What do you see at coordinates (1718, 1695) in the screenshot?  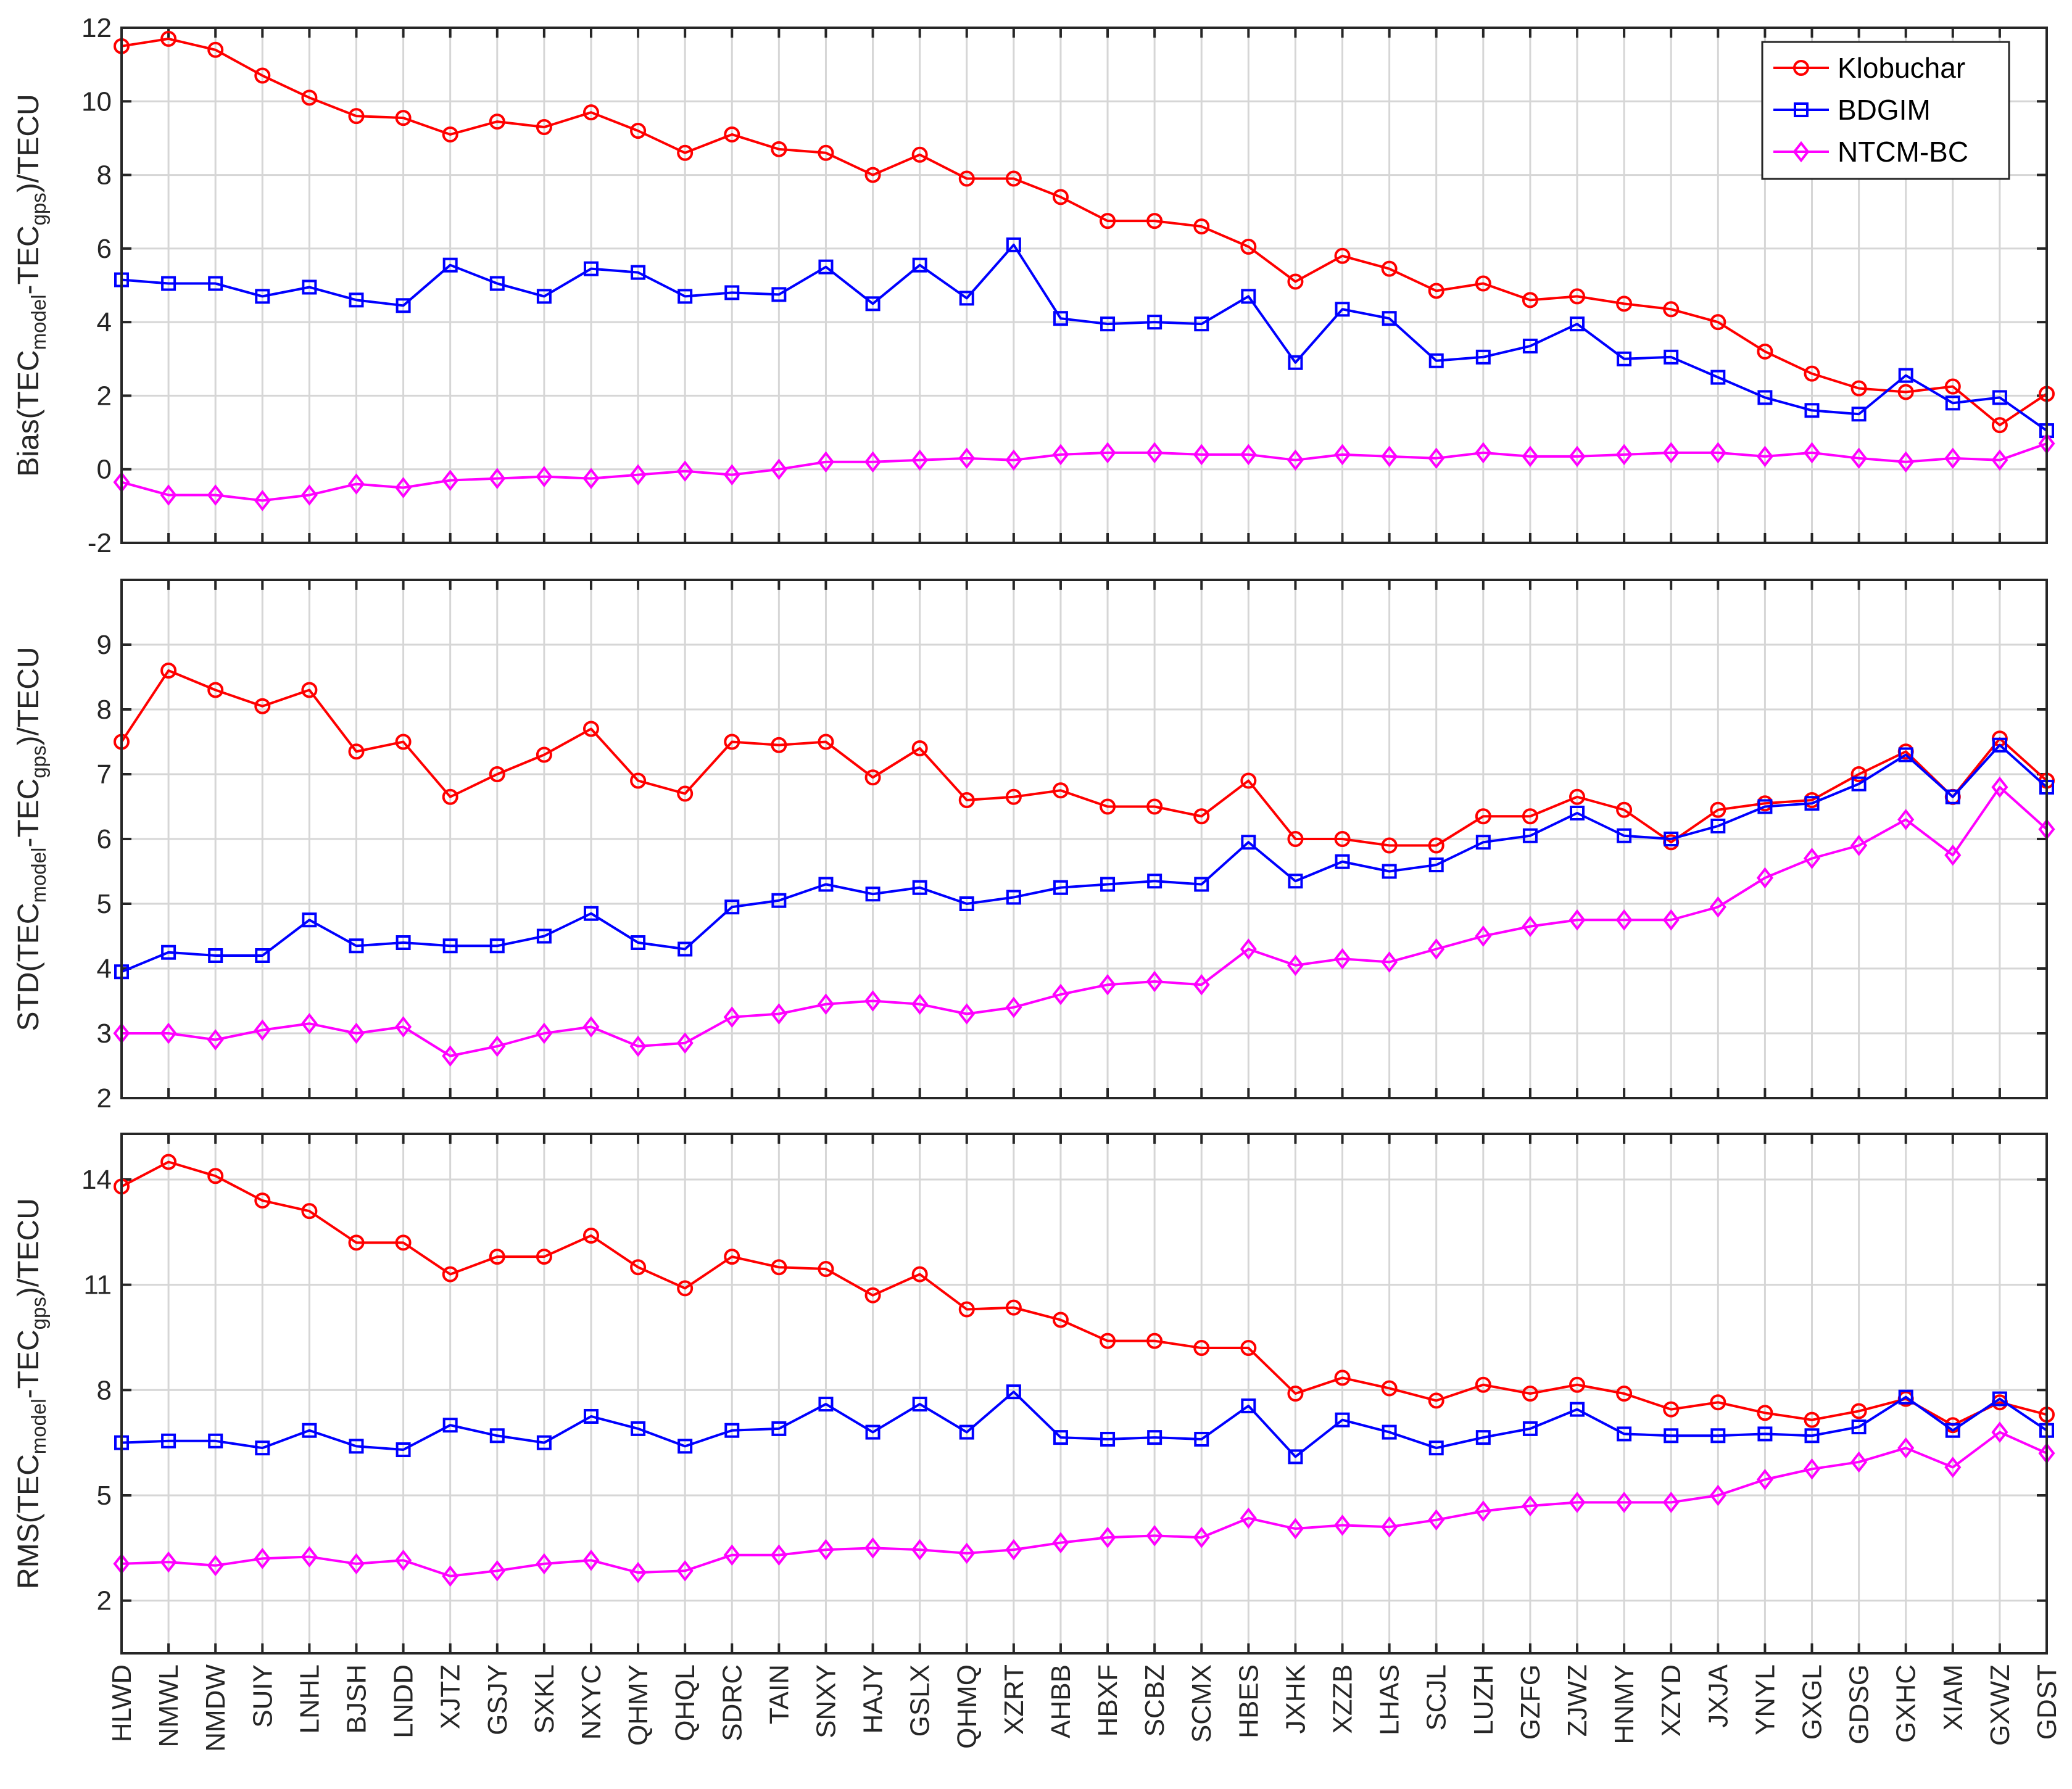 I see `x-tick-label: JXJA` at bounding box center [1718, 1695].